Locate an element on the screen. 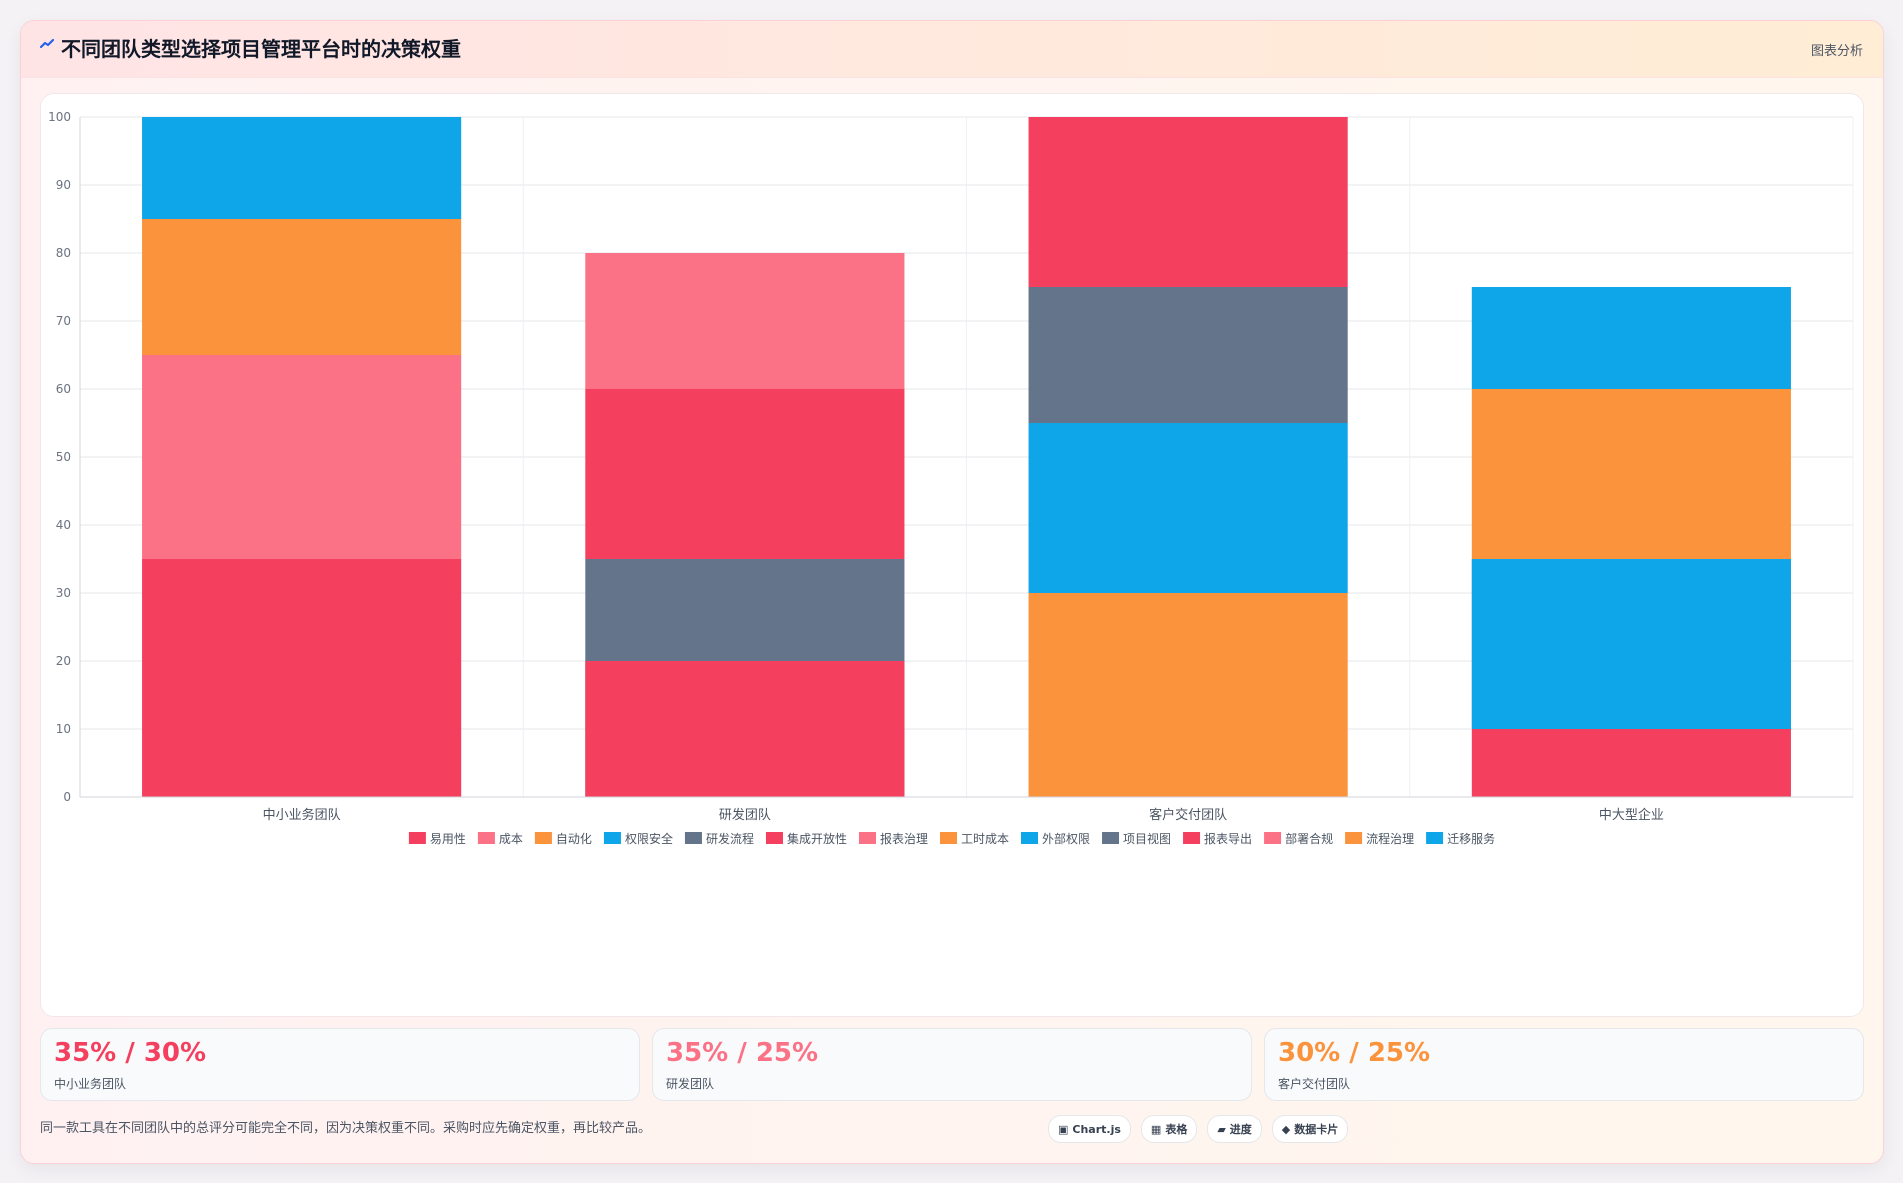 This screenshot has width=1903, height=1183. legend-item: 迁移服务 is located at coordinates (1460, 838).